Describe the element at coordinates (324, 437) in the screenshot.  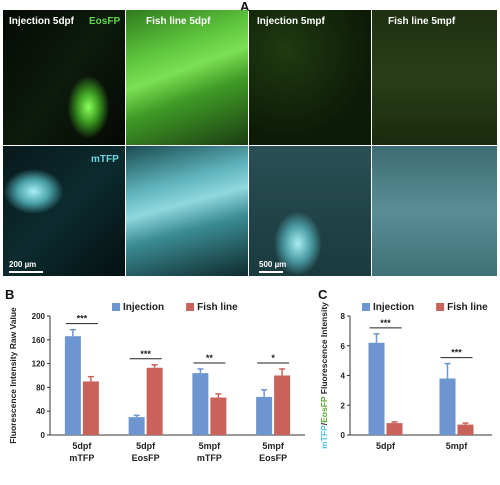
I see `y-axis-label-part: mTFP` at that location.